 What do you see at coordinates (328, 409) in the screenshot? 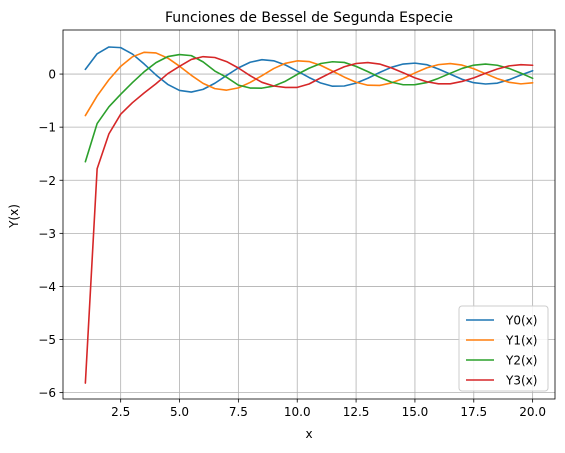
I see `x-axis-ticks: 2.5 5.0 7.5 10.0 12.5 15.0 17.5 20.0` at bounding box center [328, 409].